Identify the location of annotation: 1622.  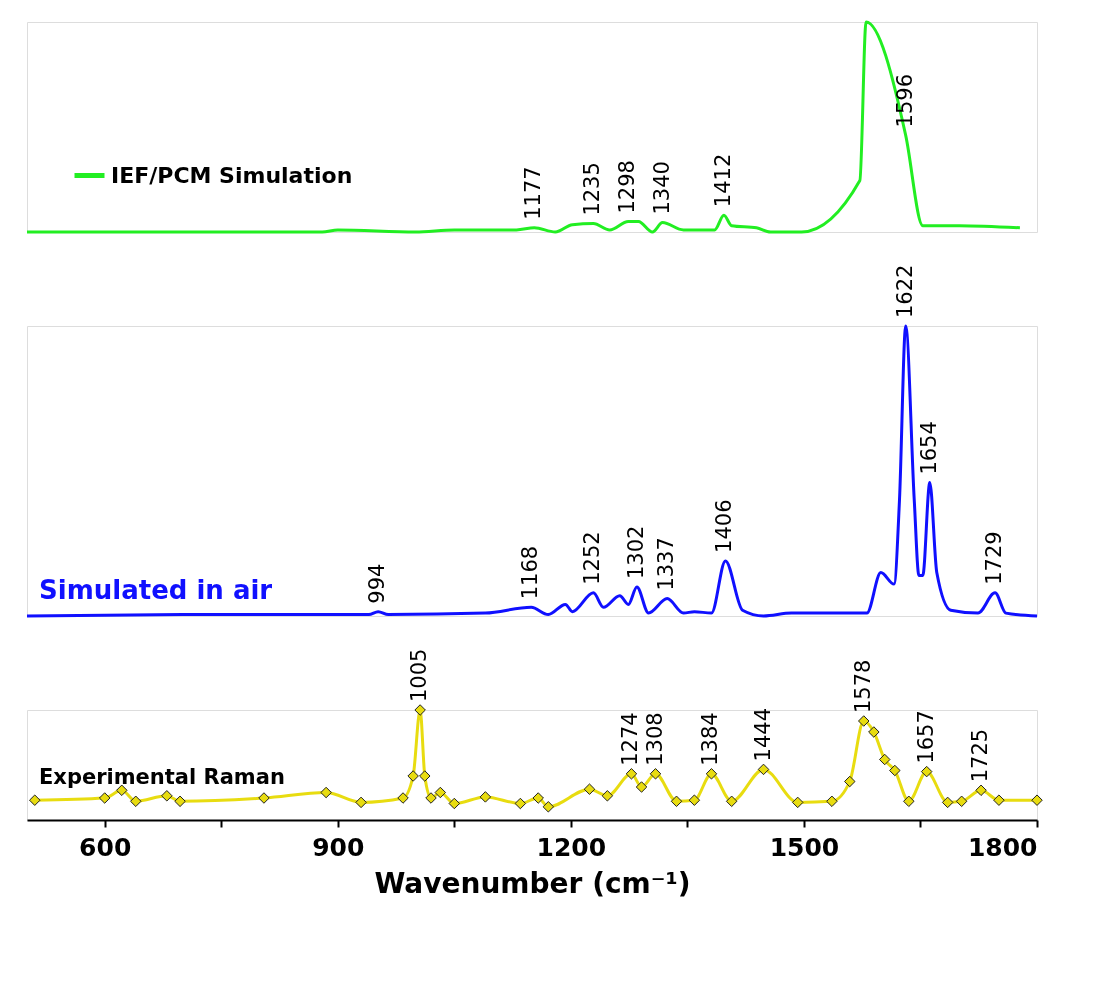
(904, 291).